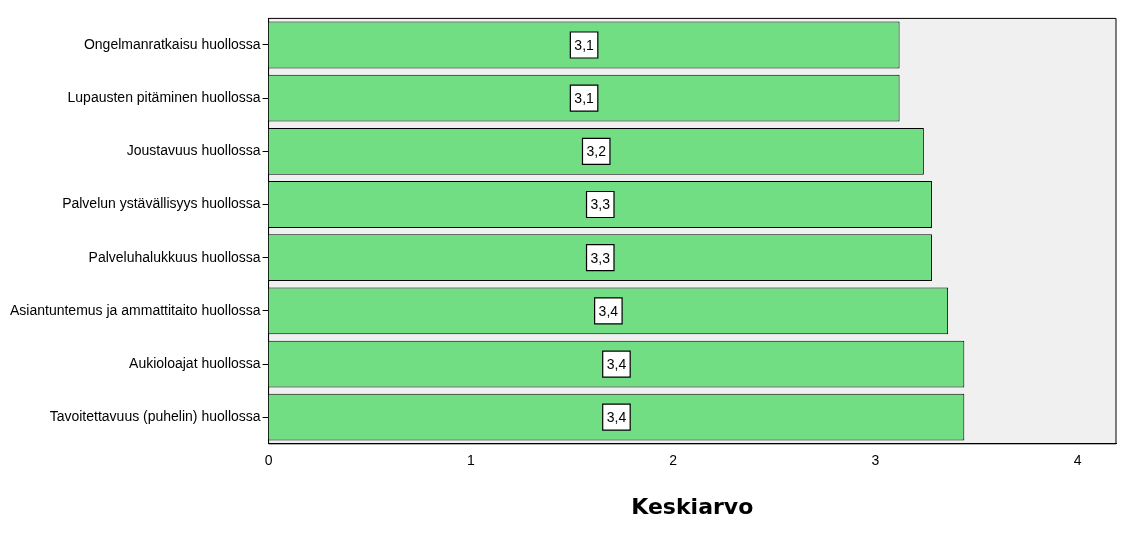 The image size is (1128, 537). Describe the element at coordinates (596, 151) in the screenshot. I see `data-label: 3,2` at that location.